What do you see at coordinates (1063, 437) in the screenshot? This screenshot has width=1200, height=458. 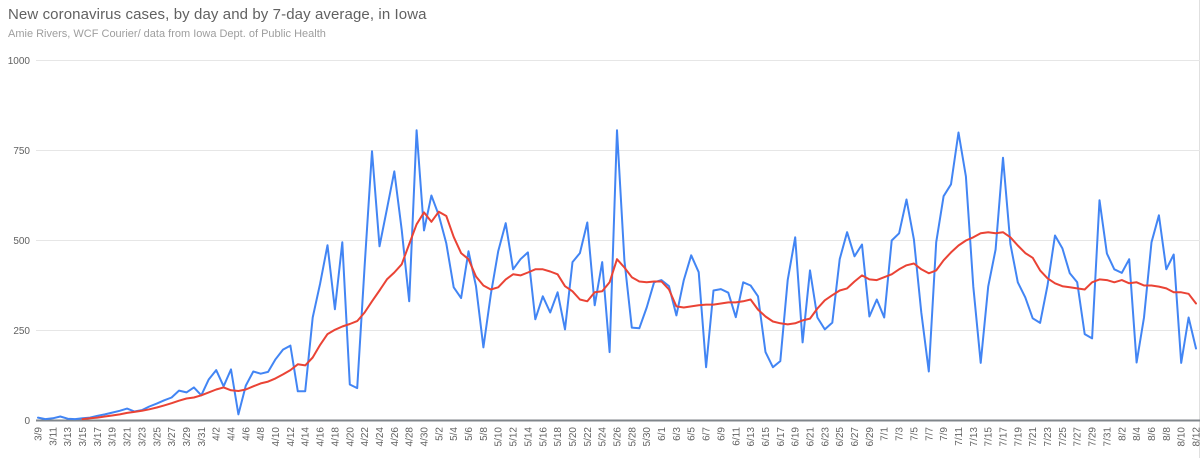 I see `x-axis-label-7/25: 7/25` at bounding box center [1063, 437].